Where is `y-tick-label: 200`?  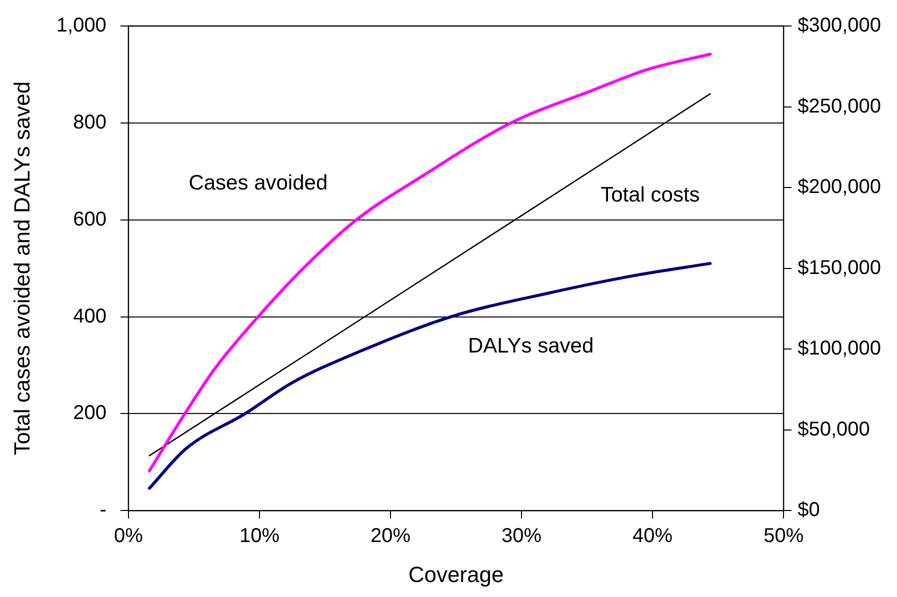
y-tick-label: 200 is located at coordinates (89, 413).